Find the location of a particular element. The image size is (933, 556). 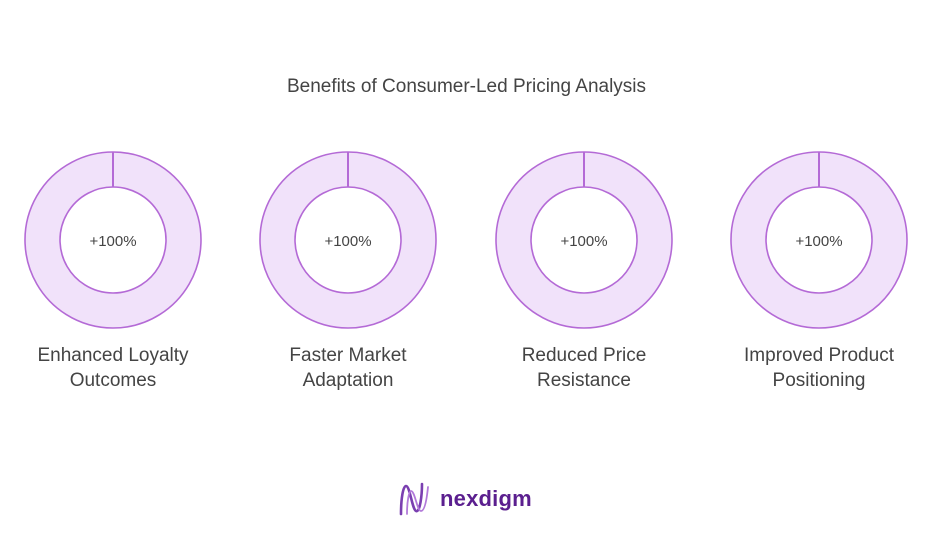

item-label-3-line-2: Resistance is located at coordinates (584, 380).